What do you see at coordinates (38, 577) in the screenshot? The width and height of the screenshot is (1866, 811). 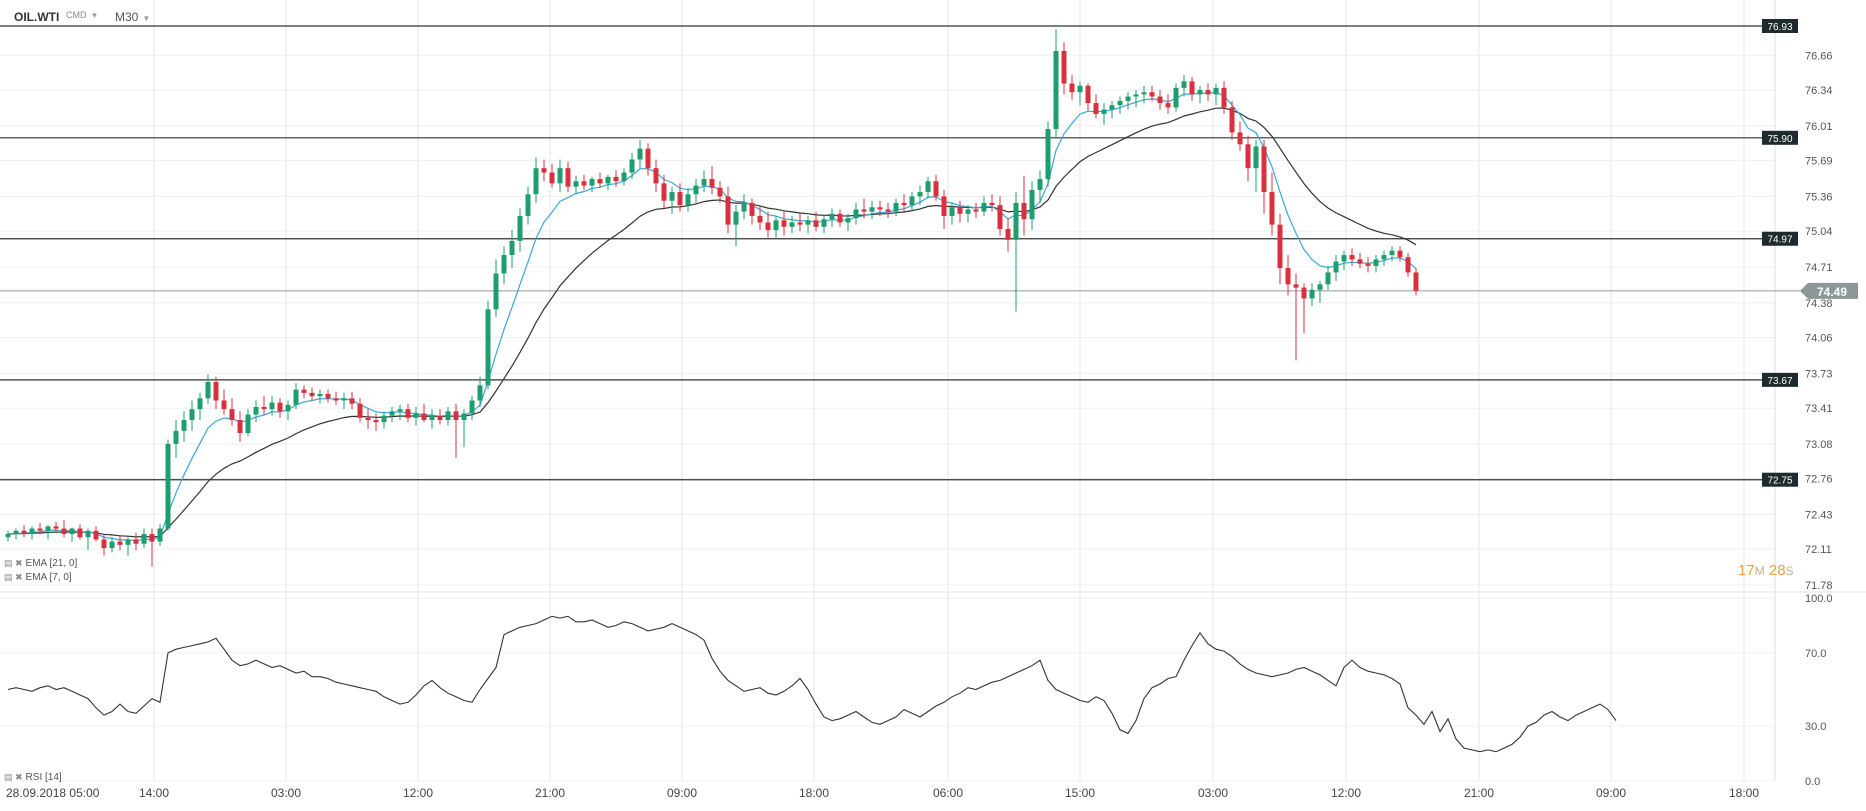 I see `indicator-ema7: ▤ ✖ EMA [7, 0]` at bounding box center [38, 577].